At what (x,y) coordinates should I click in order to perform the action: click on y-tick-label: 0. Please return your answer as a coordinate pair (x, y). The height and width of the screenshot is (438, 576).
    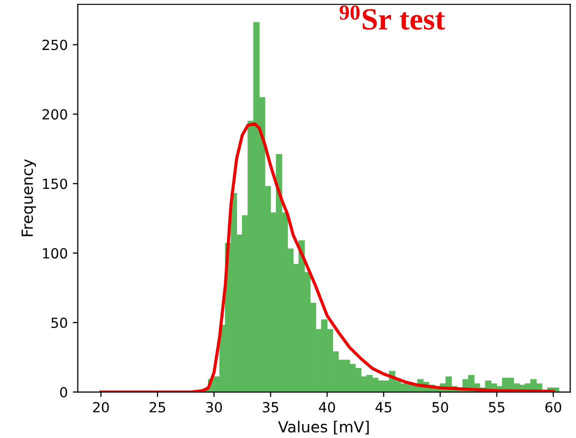
    Looking at the image, I should click on (64, 392).